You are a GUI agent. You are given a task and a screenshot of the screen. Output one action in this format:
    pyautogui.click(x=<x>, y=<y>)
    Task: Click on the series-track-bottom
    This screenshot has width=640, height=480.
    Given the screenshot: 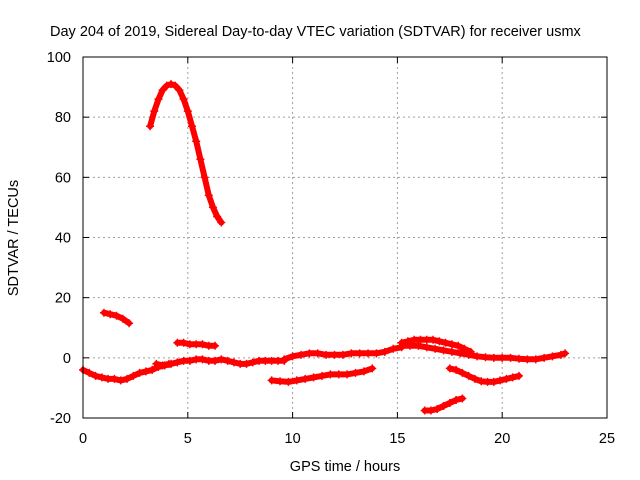 What is the action you would take?
    pyautogui.click(x=443, y=404)
    